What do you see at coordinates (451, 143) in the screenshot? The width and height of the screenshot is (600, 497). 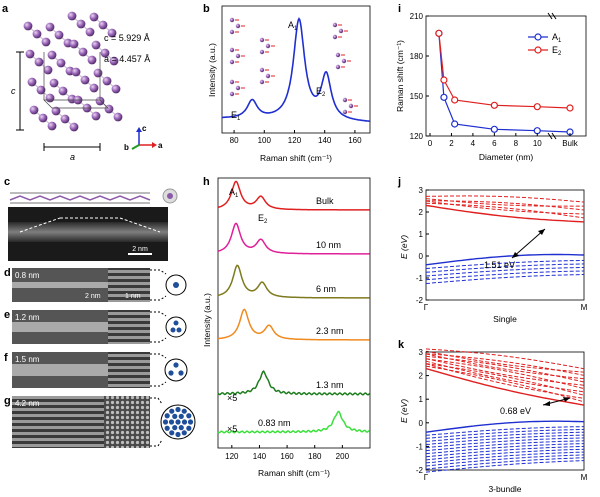 I see `xtick-label: 2` at bounding box center [451, 143].